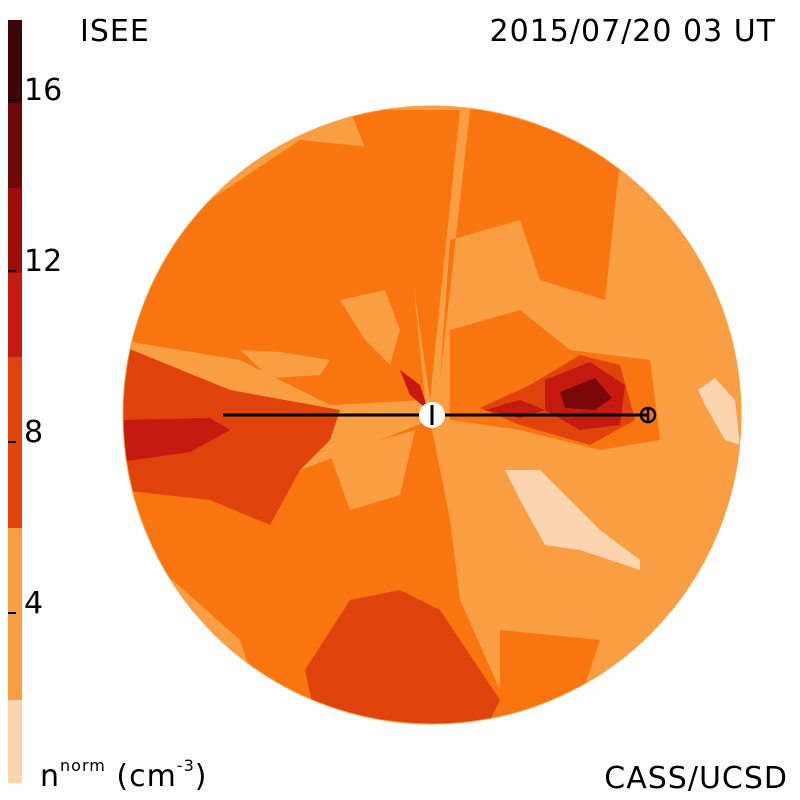 Image resolution: width=800 pixels, height=800 pixels. Describe the element at coordinates (285, 364) in the screenshot. I see `region-bg-left-tongue` at that location.